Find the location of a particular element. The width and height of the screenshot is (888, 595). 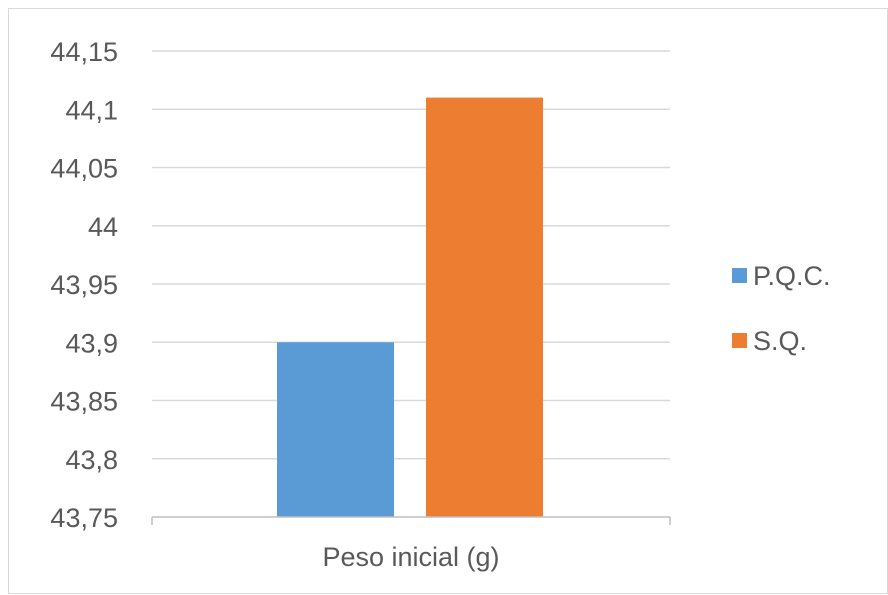

y-tick-label: 43,9 is located at coordinates (91, 343).